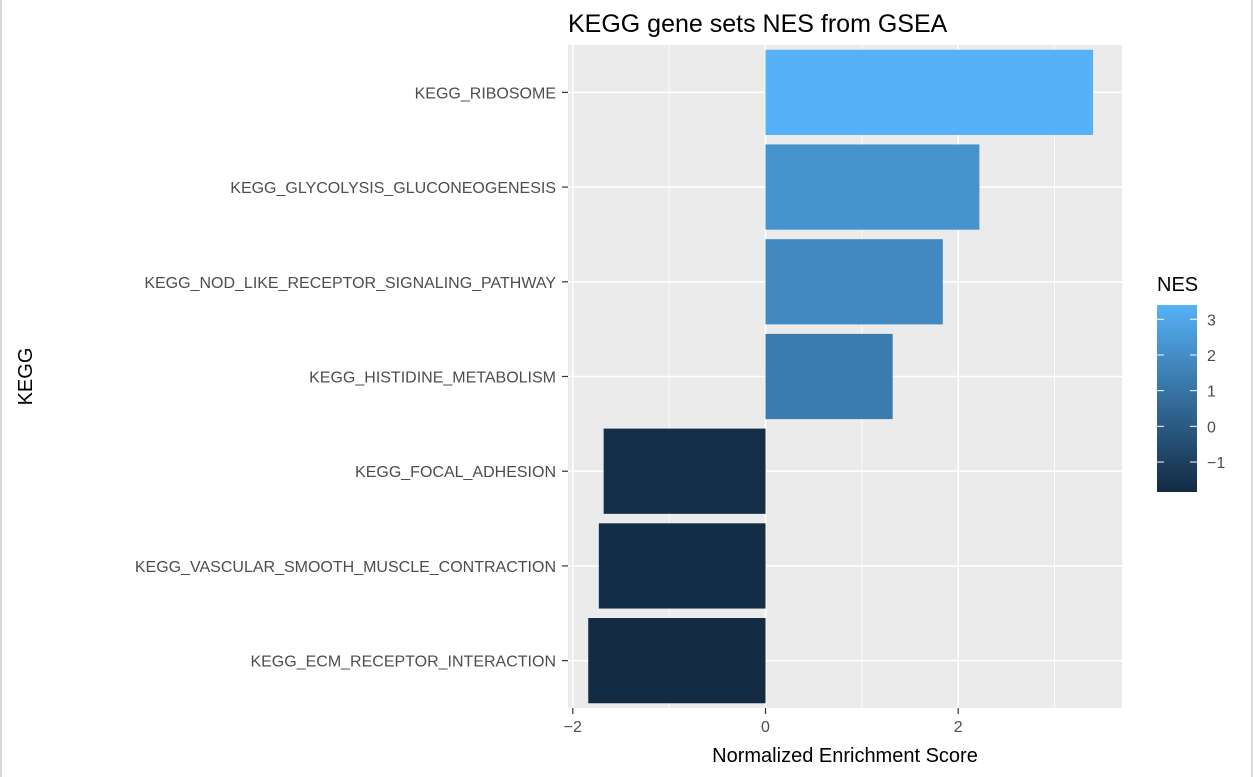 The width and height of the screenshot is (1253, 777). What do you see at coordinates (432, 378) in the screenshot?
I see `y-tick-label: KEGG_HISTIDINE_METABOLISM` at bounding box center [432, 378].